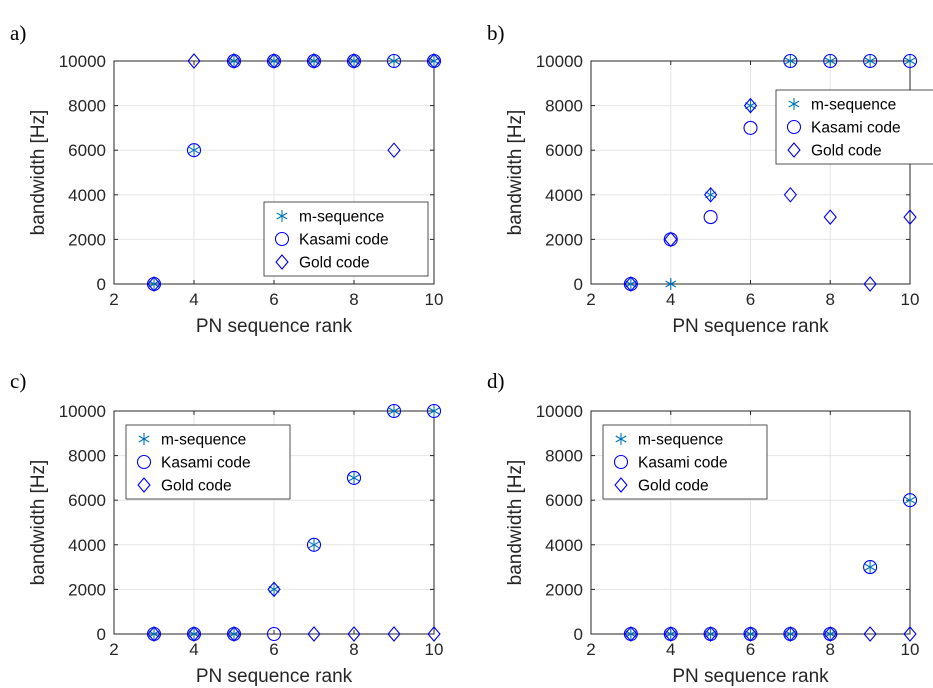  I want to click on y-axis-title: bandwidth [Hz], so click(515, 173).